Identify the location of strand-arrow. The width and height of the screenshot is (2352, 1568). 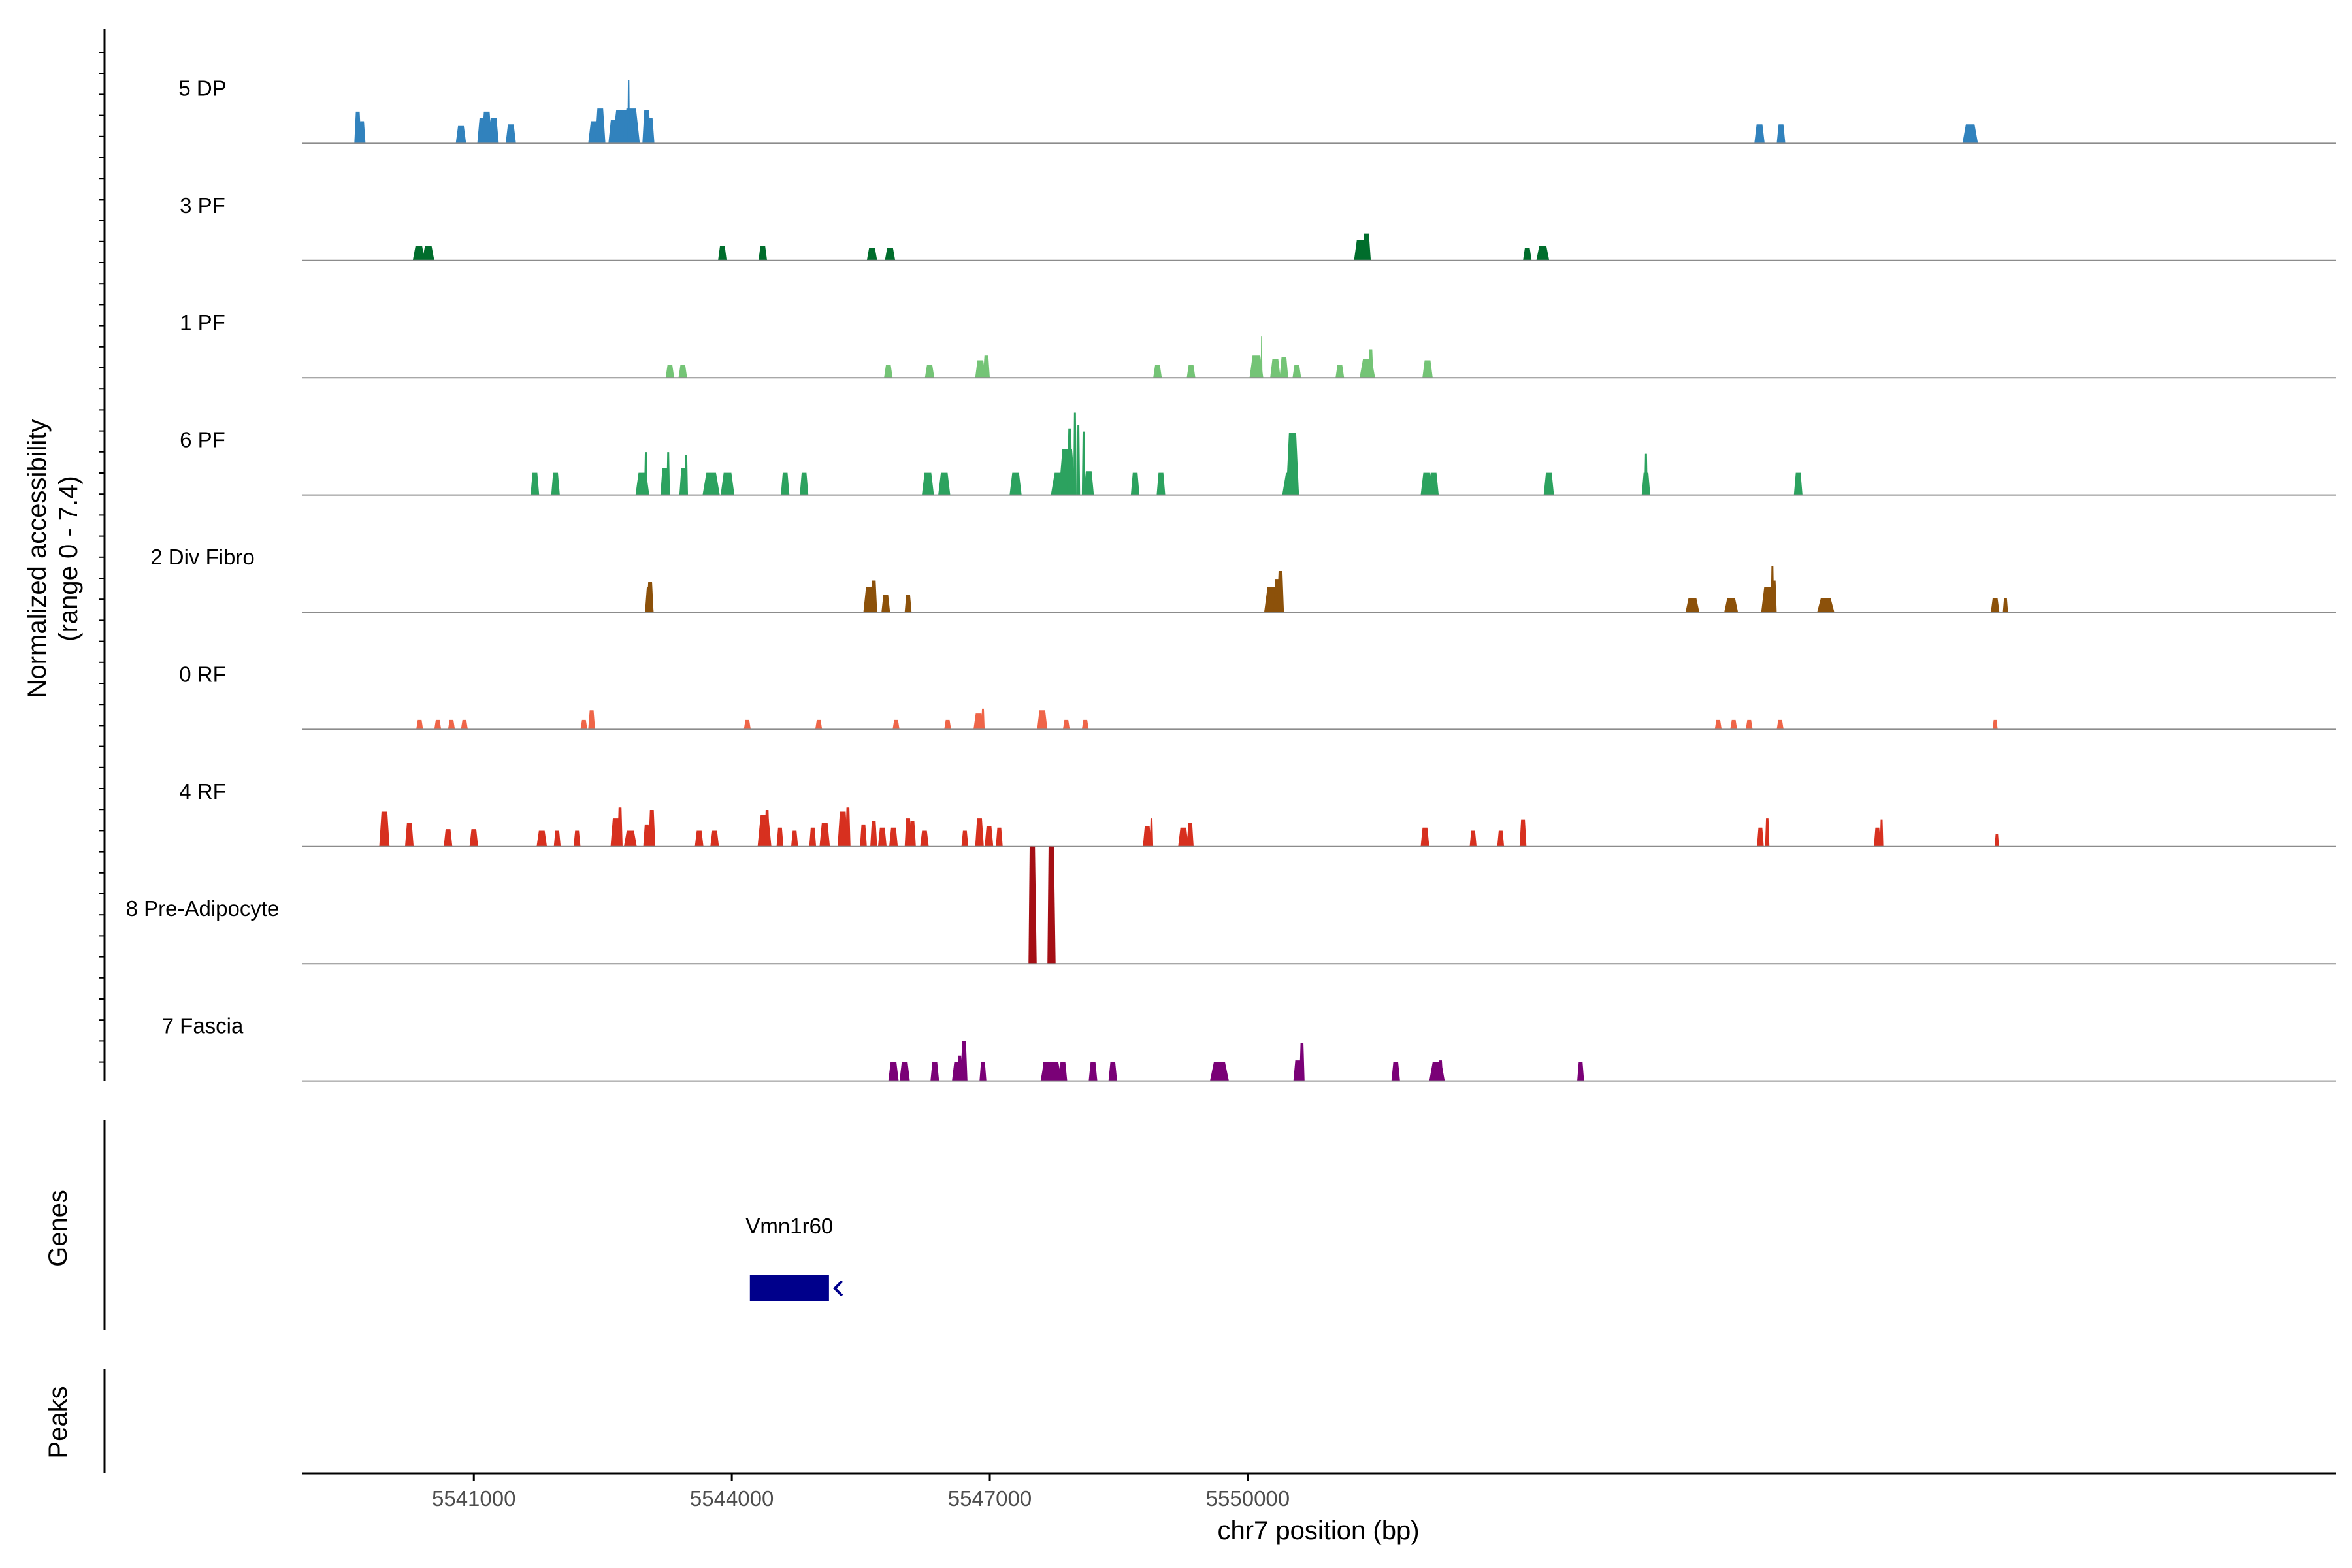
(838, 1288).